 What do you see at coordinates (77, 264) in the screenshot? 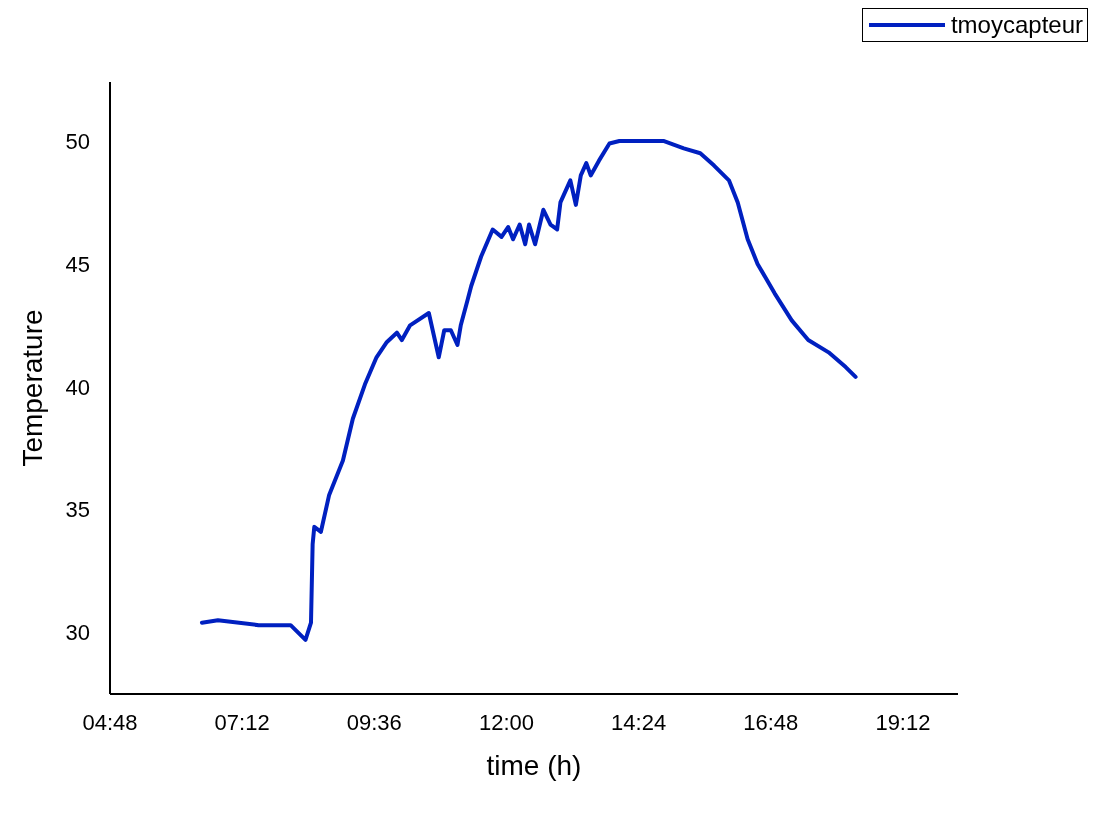
I see `y-tick-label: 45` at bounding box center [77, 264].